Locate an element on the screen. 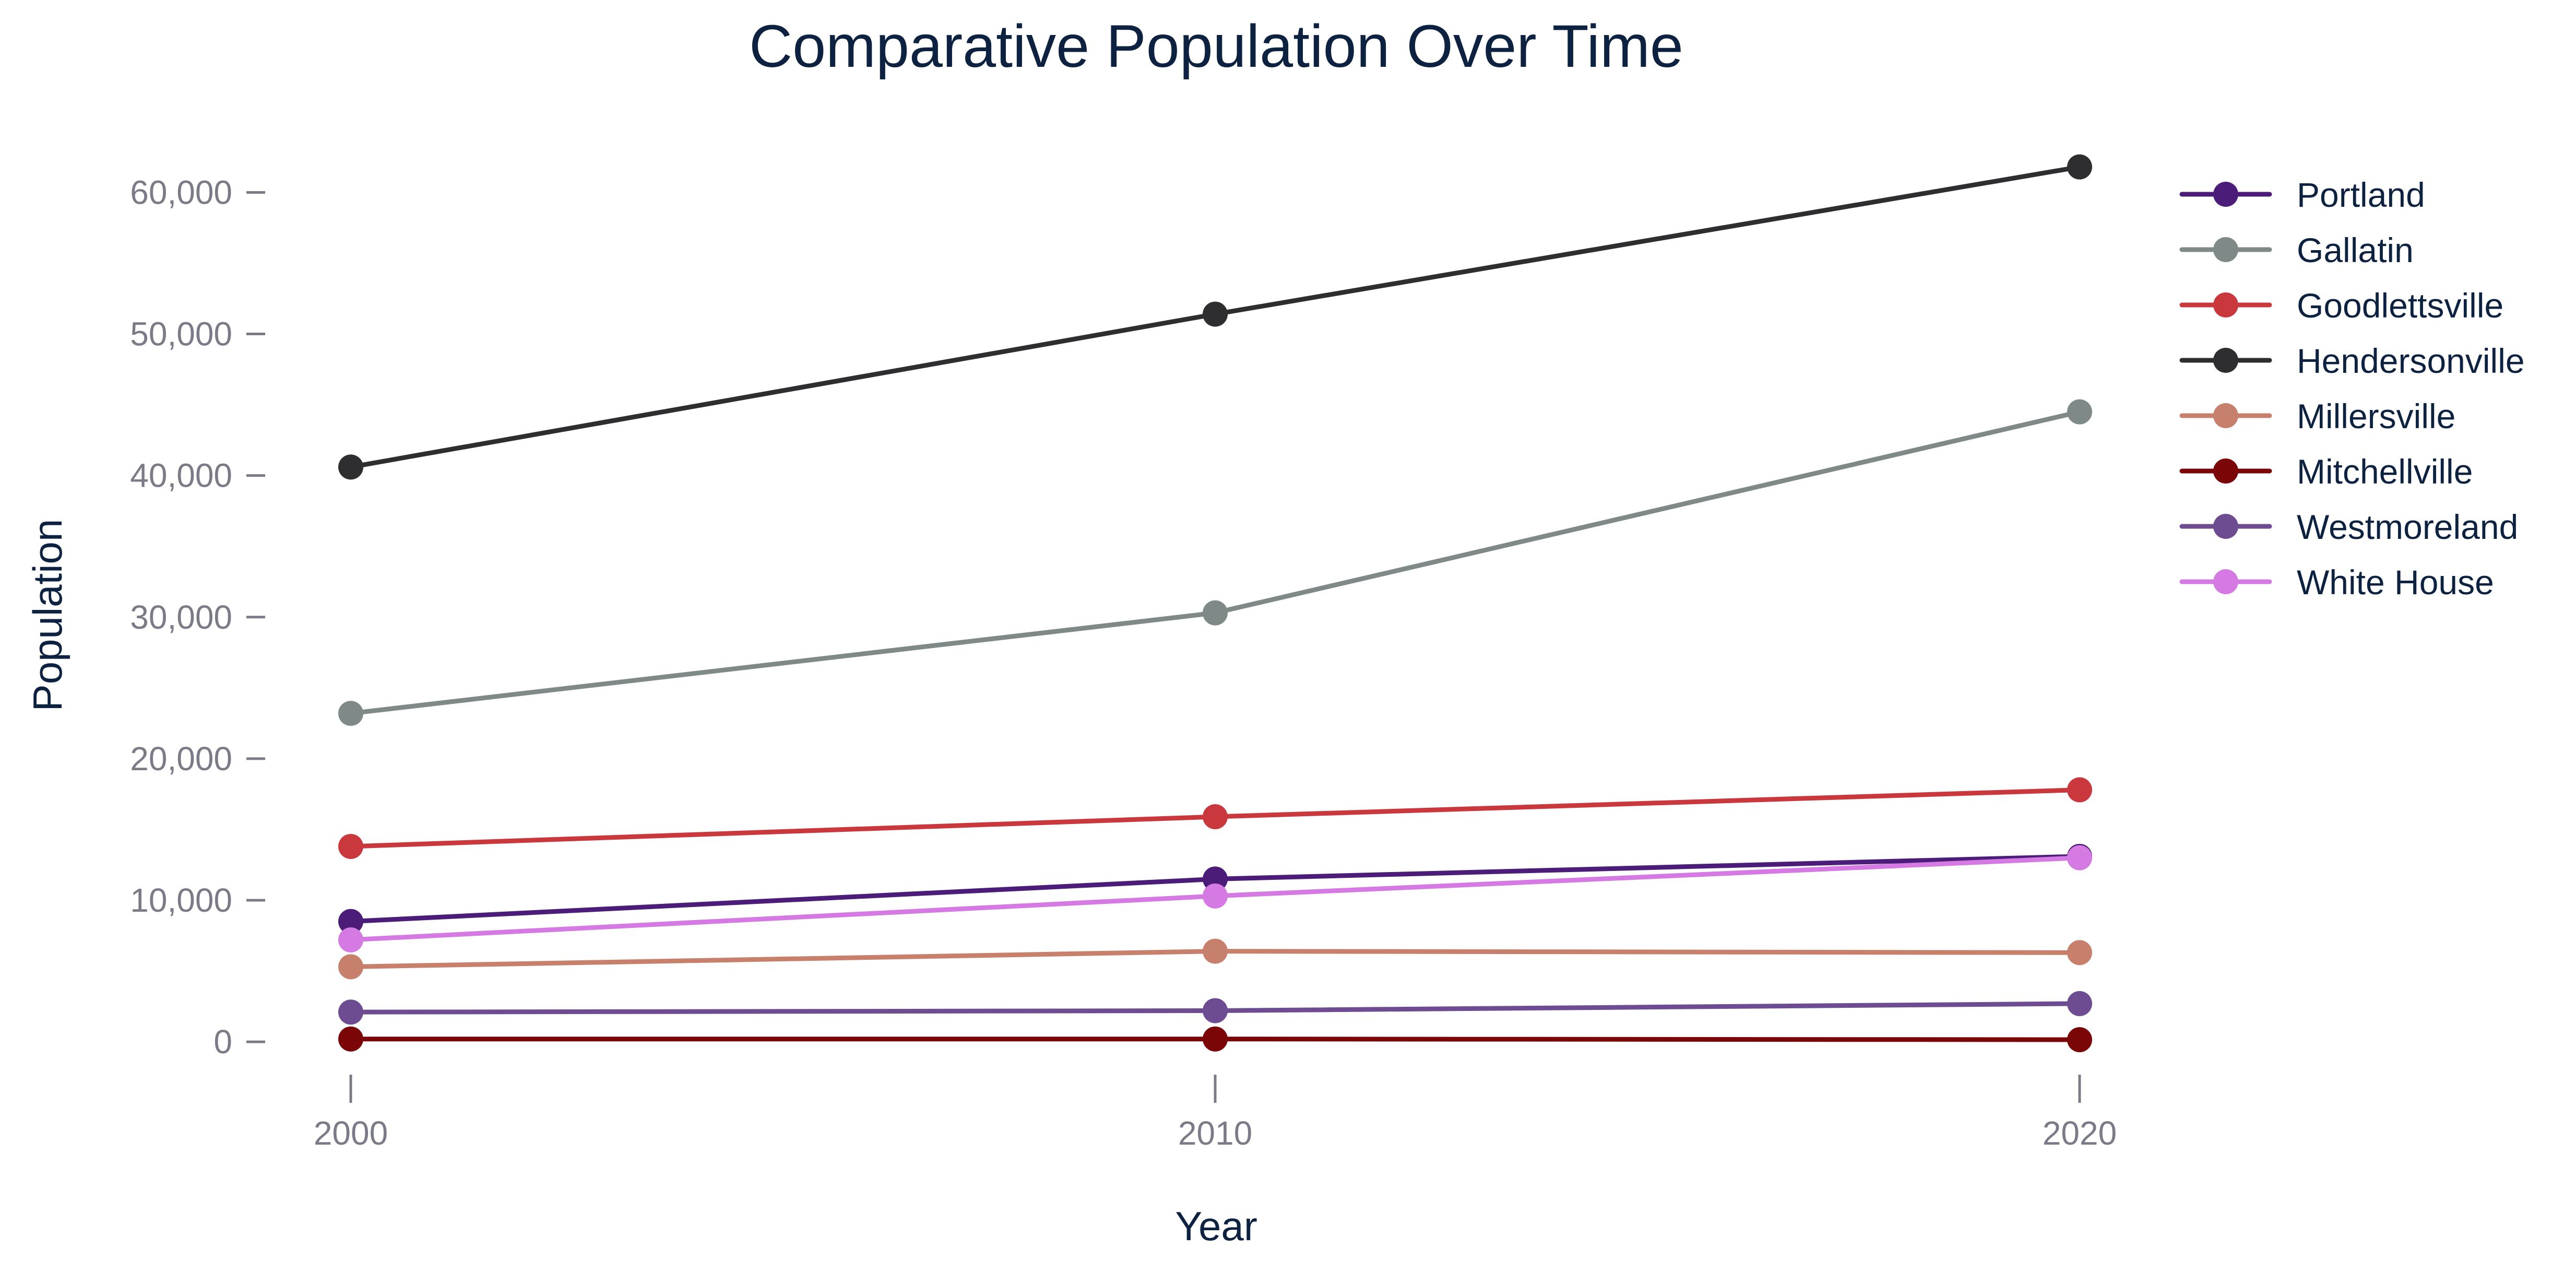  y-tick-label: 0 is located at coordinates (222, 1042).